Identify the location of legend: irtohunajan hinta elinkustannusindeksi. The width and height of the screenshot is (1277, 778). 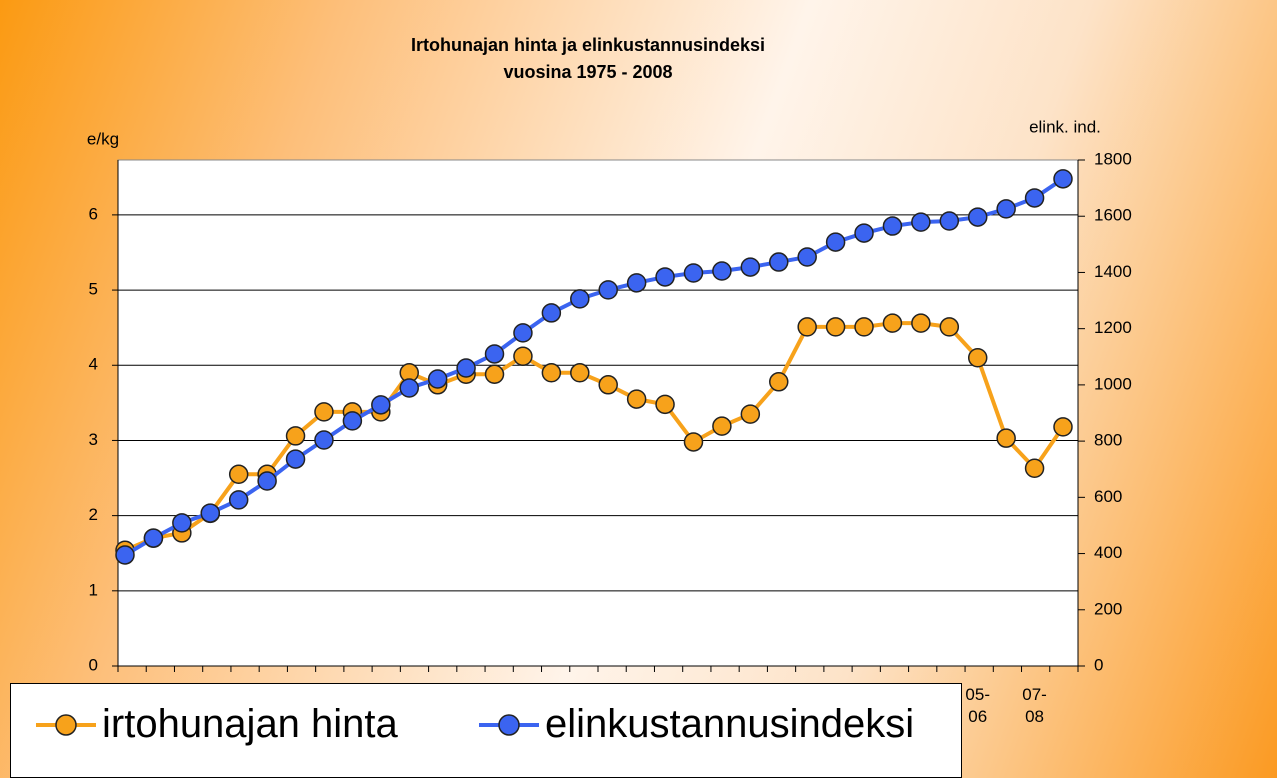
(486, 730).